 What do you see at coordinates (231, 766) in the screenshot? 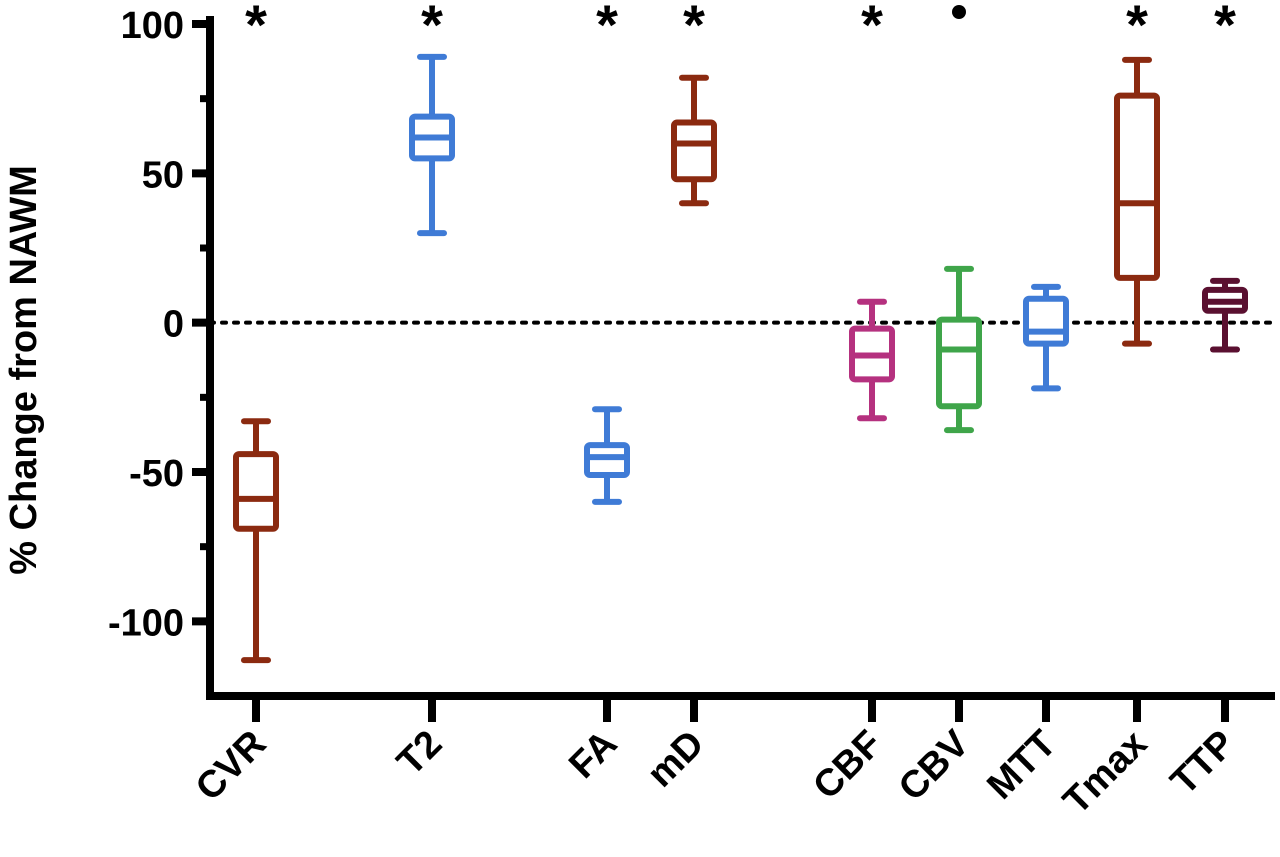
I see `x-tick-label: CVR` at bounding box center [231, 766].